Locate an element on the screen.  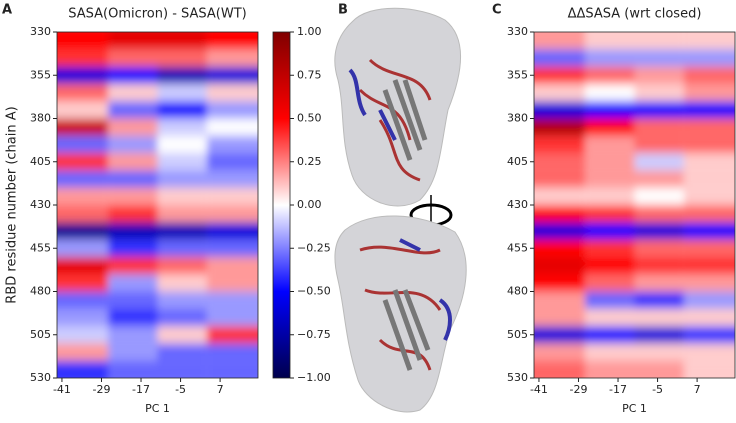
y-tick-label: 480 is located at coordinates (40, 291).